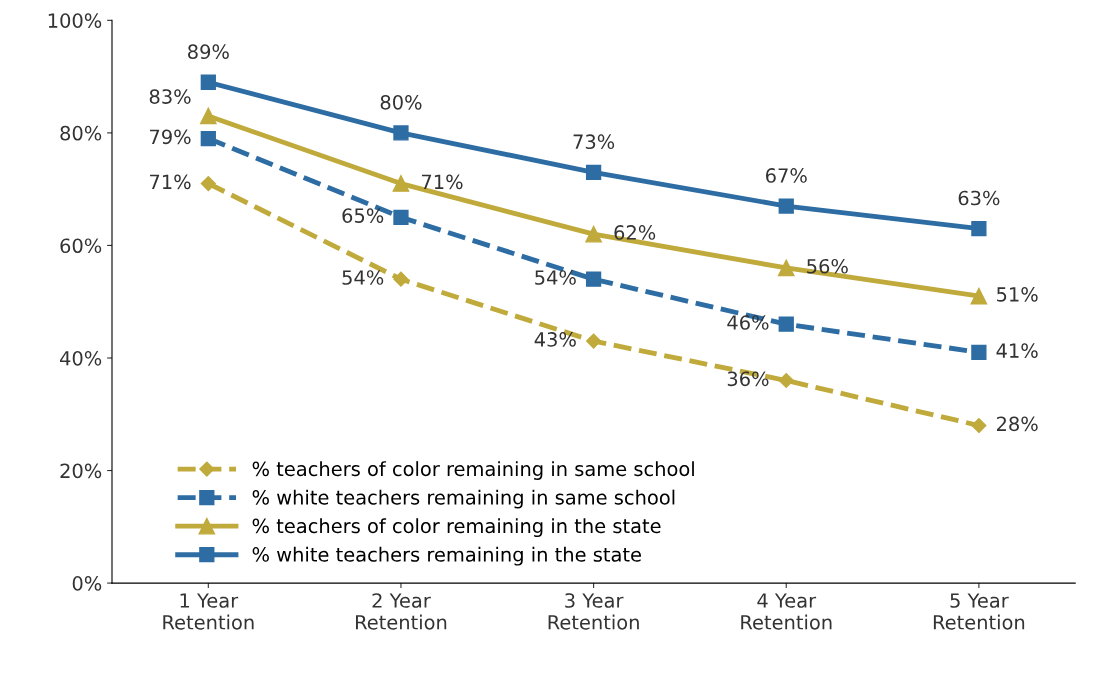  What do you see at coordinates (81, 246) in the screenshot?
I see `y-tick-label: 60%` at bounding box center [81, 246].